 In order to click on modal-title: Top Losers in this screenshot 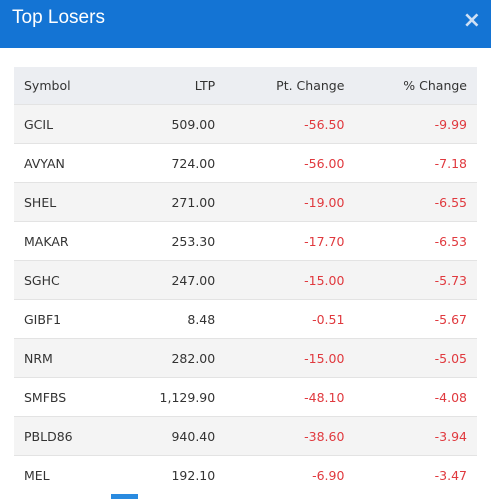, I will do `click(58, 17)`.